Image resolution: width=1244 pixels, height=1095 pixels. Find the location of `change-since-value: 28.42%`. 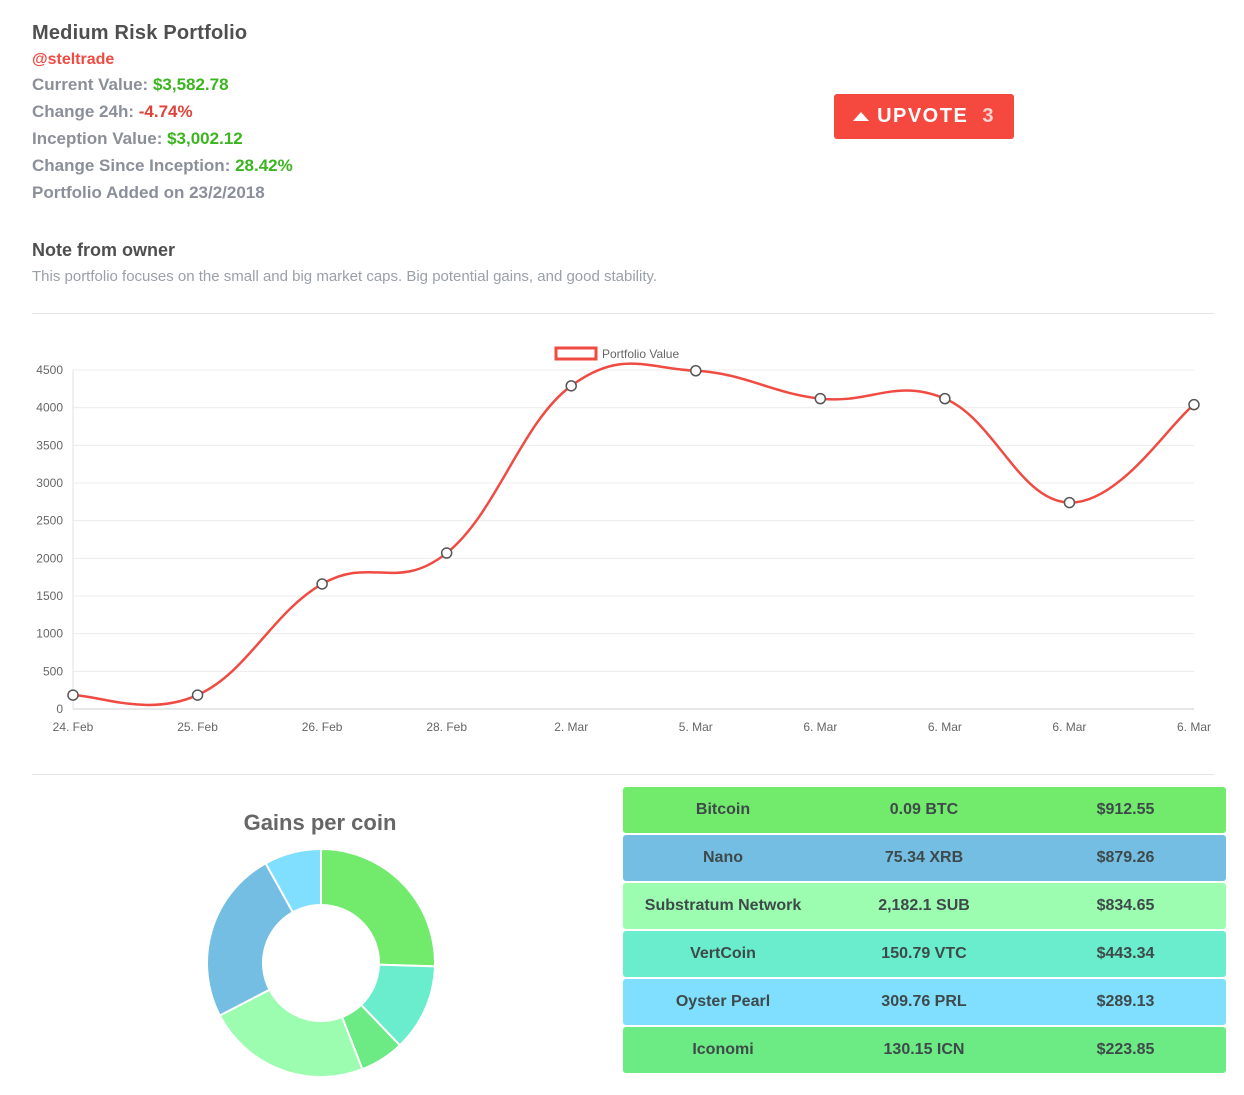

change-since-value: 28.42% is located at coordinates (264, 165).